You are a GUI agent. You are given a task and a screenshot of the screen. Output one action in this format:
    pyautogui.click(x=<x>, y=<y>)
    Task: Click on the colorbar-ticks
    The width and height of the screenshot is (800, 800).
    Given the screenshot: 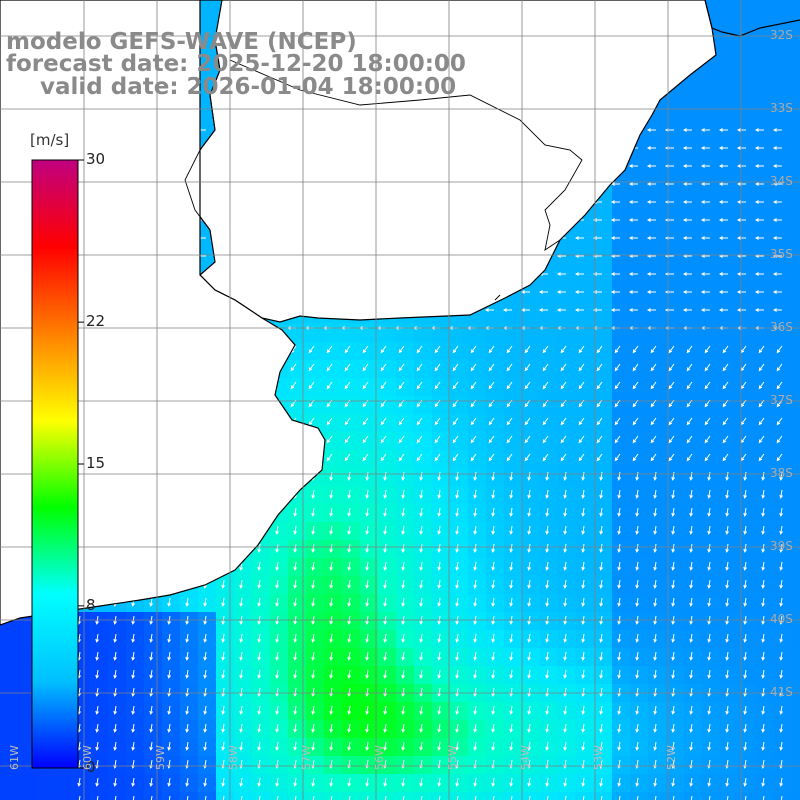 What is the action you would take?
    pyautogui.click(x=81, y=464)
    